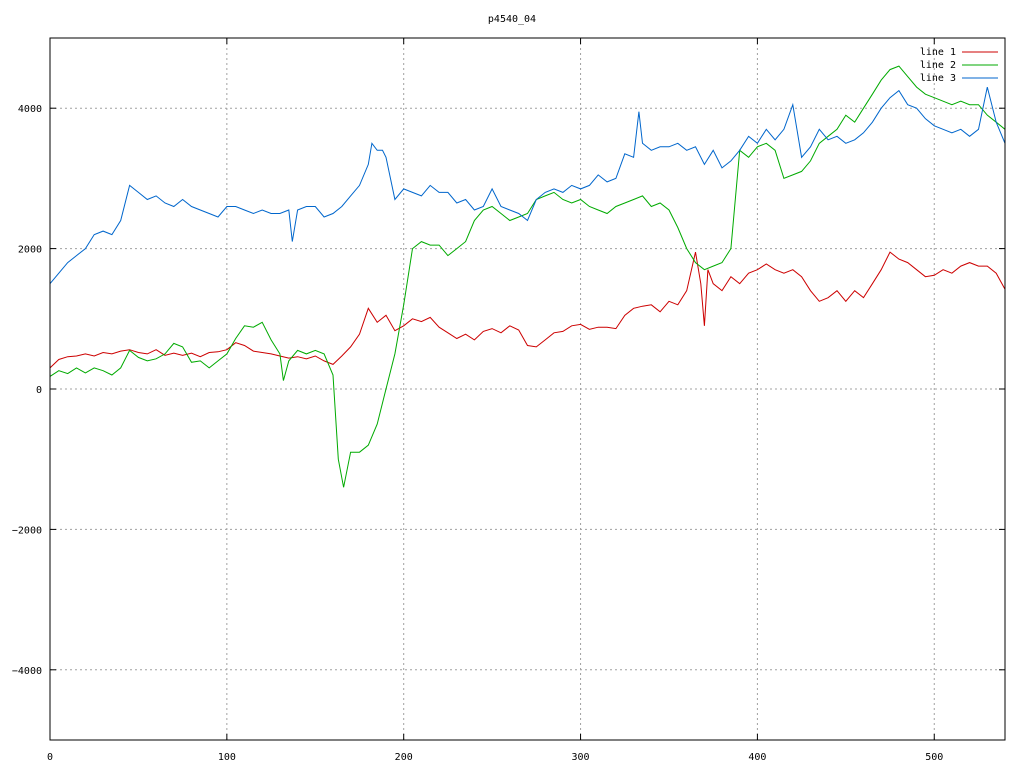  What do you see at coordinates (227, 757) in the screenshot?
I see `x-tick-label: 100` at bounding box center [227, 757].